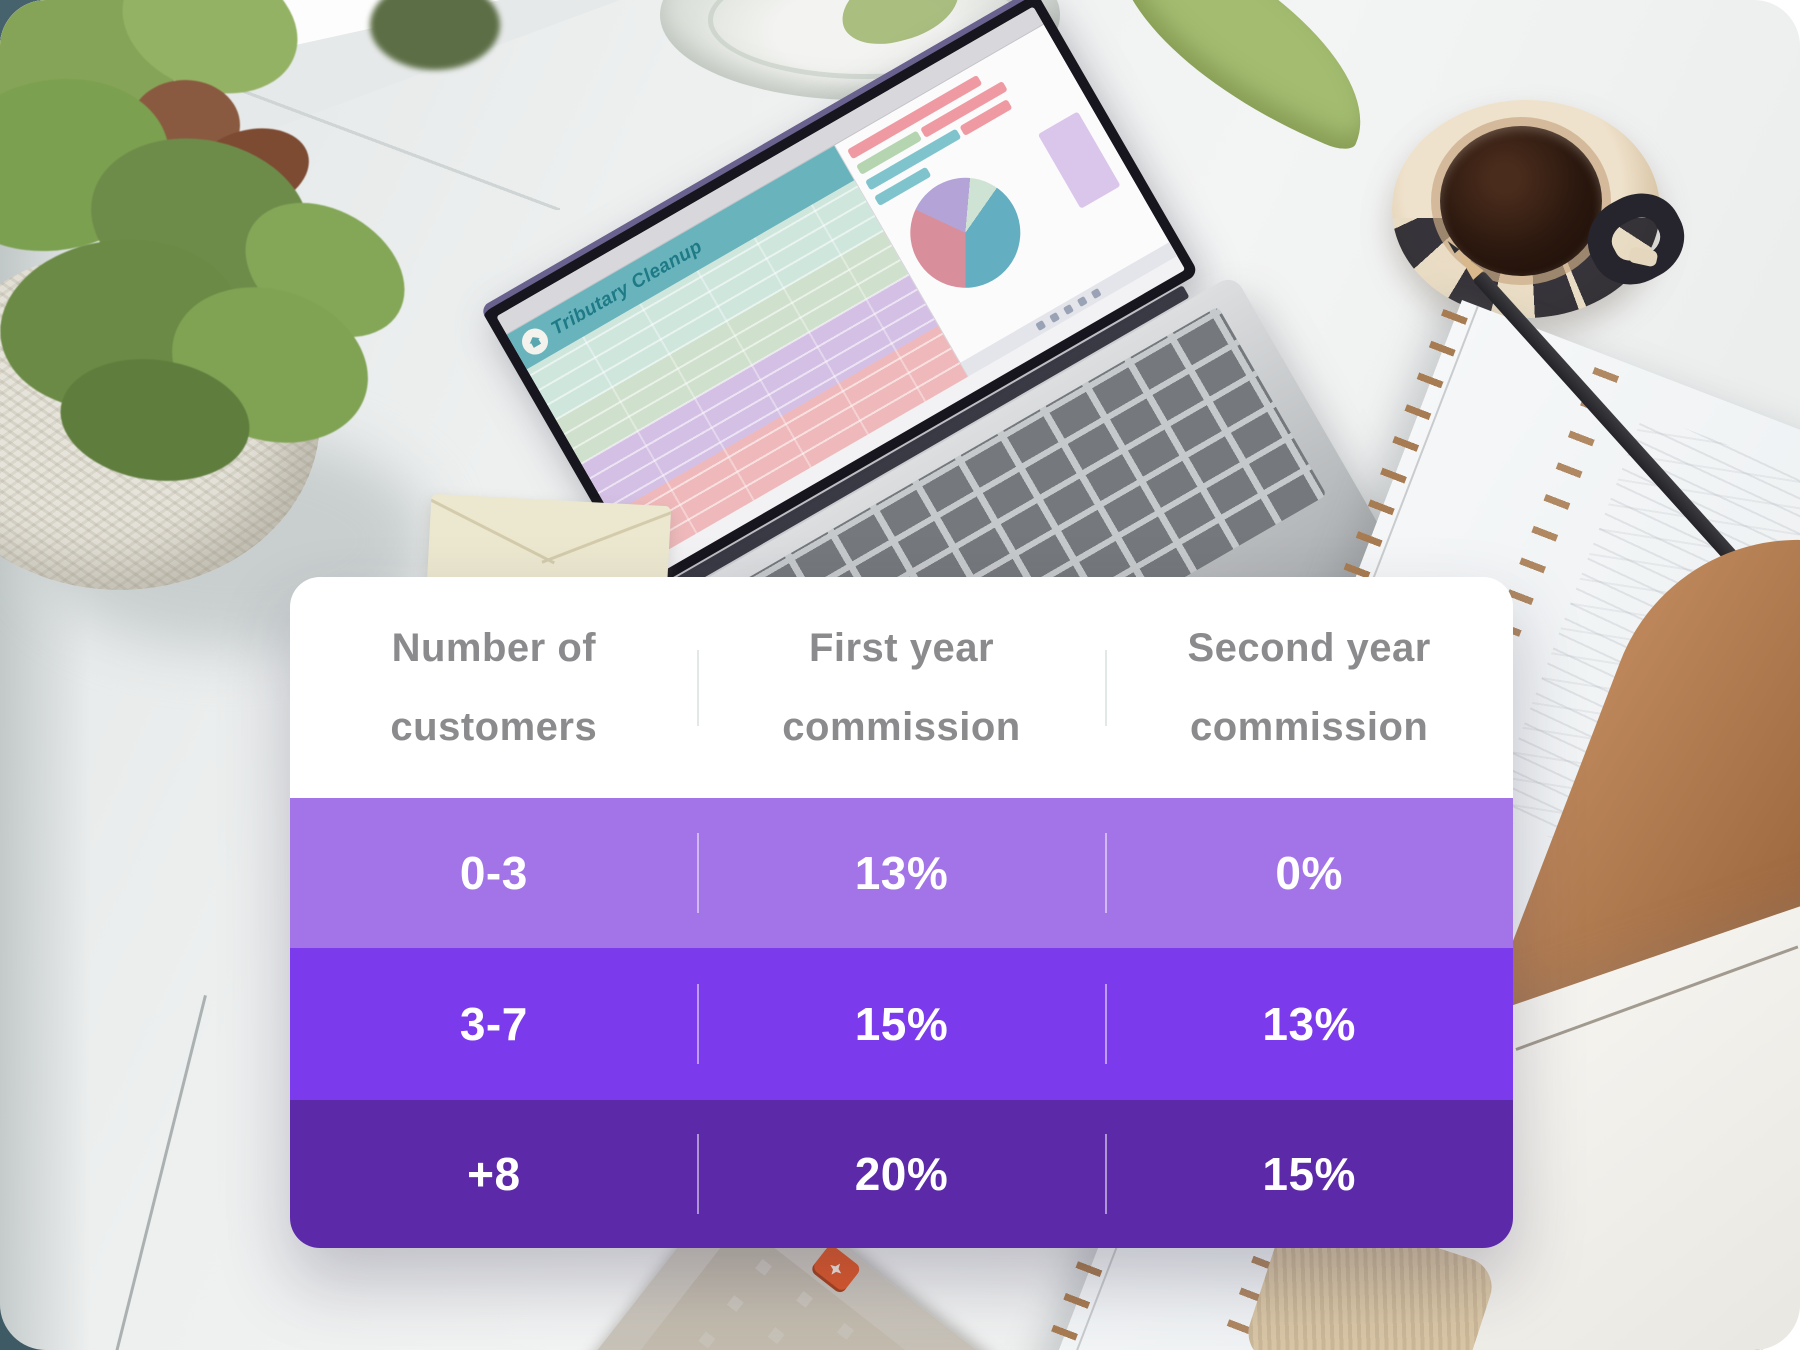 This screenshot has width=1800, height=1350. Describe the element at coordinates (1309, 1024) in the screenshot. I see `cell-second-year: 13%` at that location.